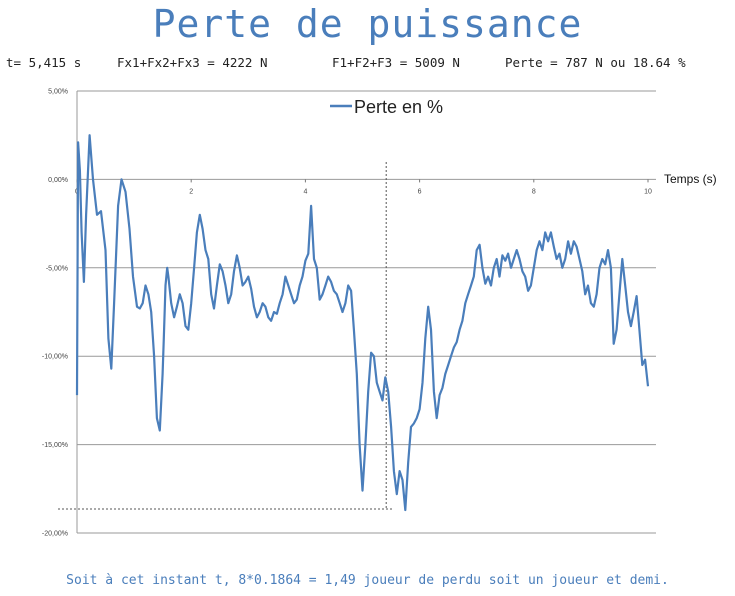 Image resolution: width=735 pixels, height=596 pixels. What do you see at coordinates (363, 187) in the screenshot?
I see `x-axis-ticks: 0 2 4 6 8 10` at bounding box center [363, 187].